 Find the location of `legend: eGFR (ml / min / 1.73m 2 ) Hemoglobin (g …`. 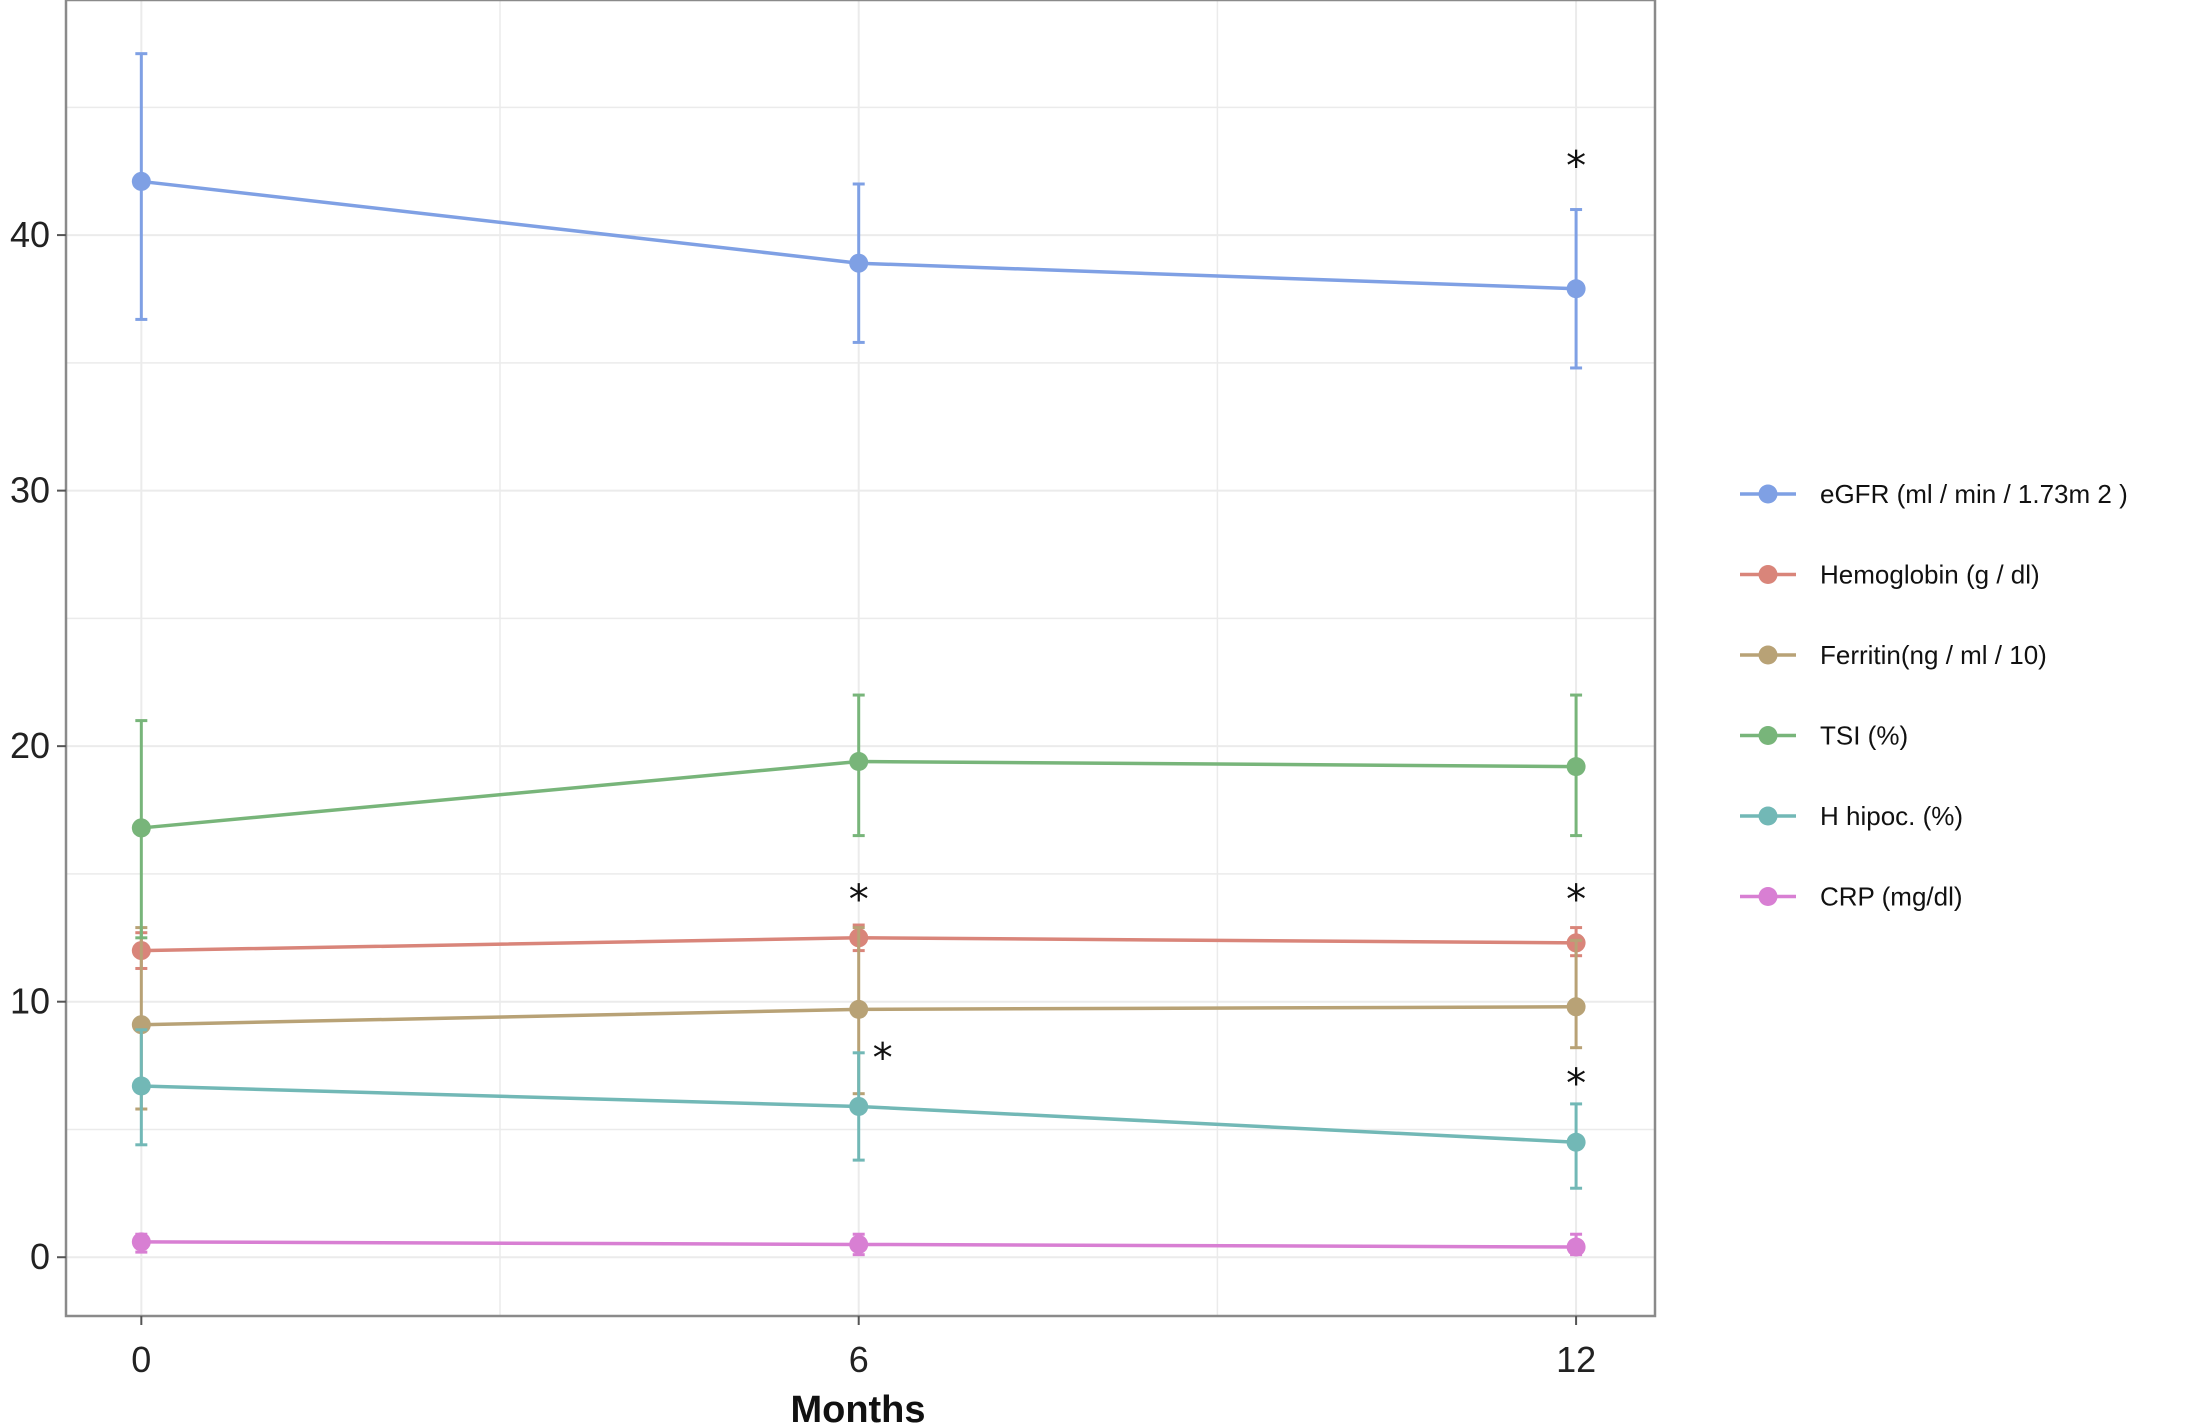

legend: eGFR (ml / min / 1.73m 2 ) Hemoglobin (g … is located at coordinates (1934, 695).